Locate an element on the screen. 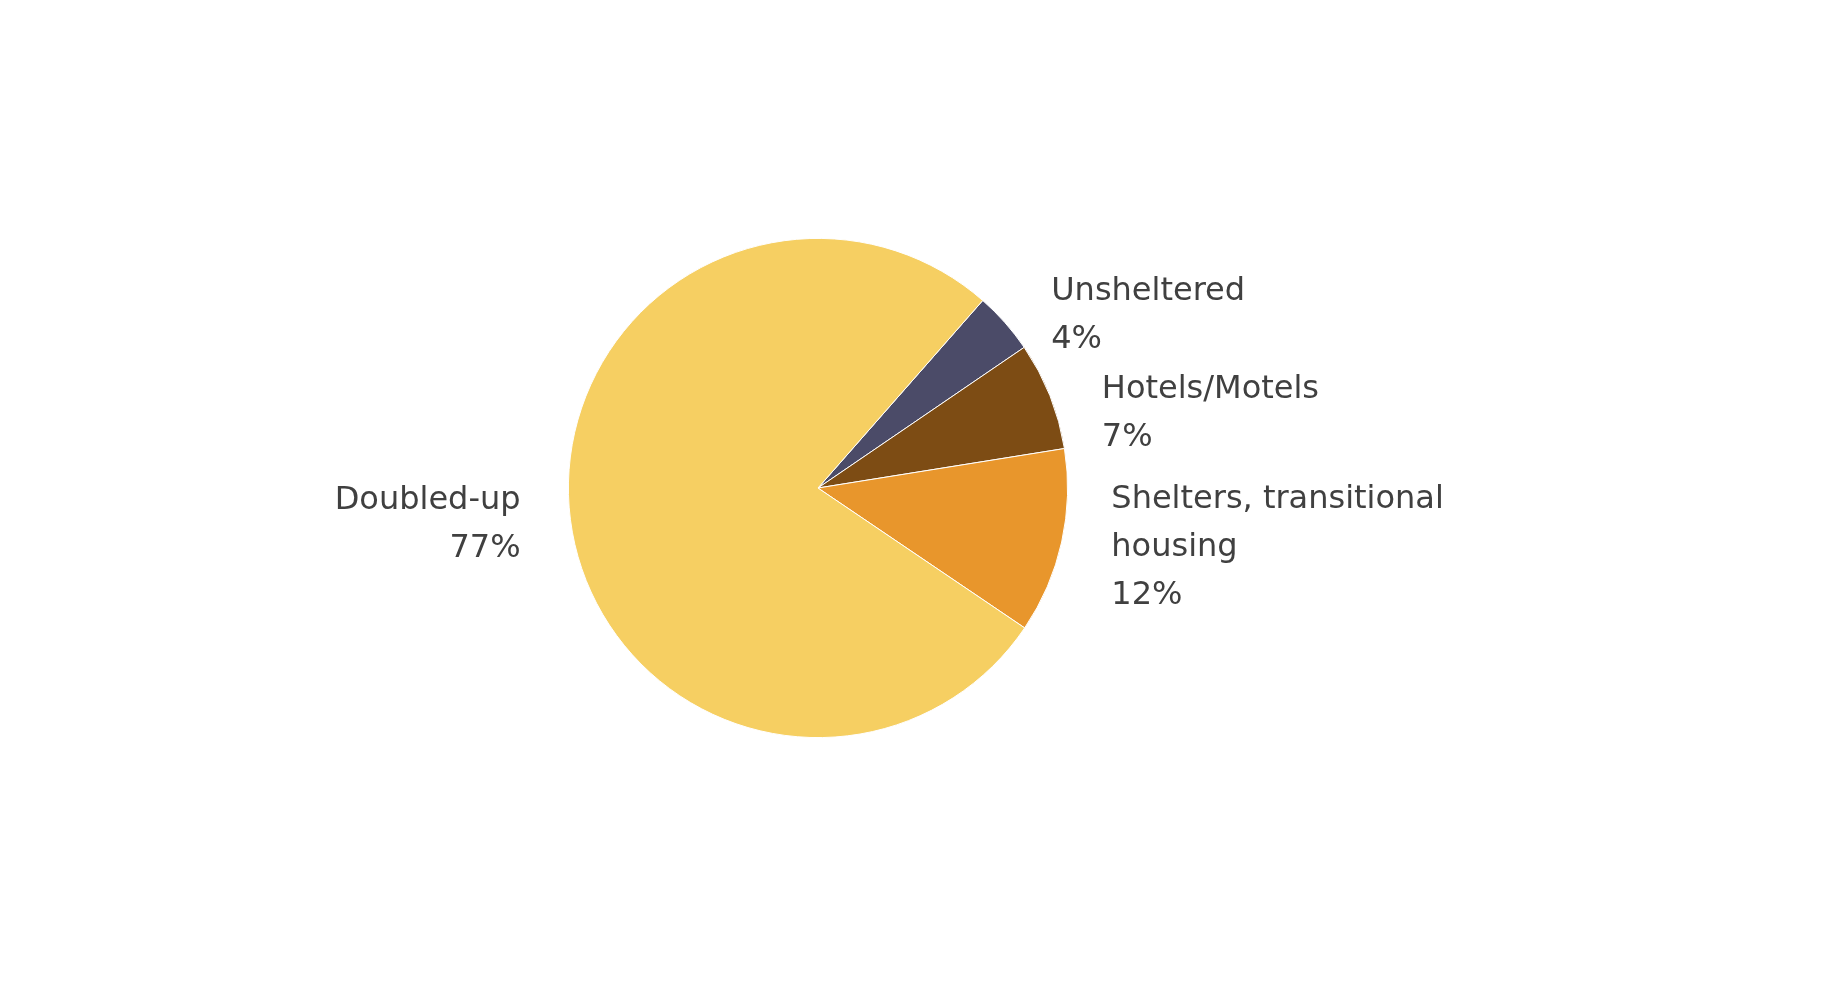 The height and width of the screenshot is (984, 1821). data-label: 7% is located at coordinates (1127, 434).